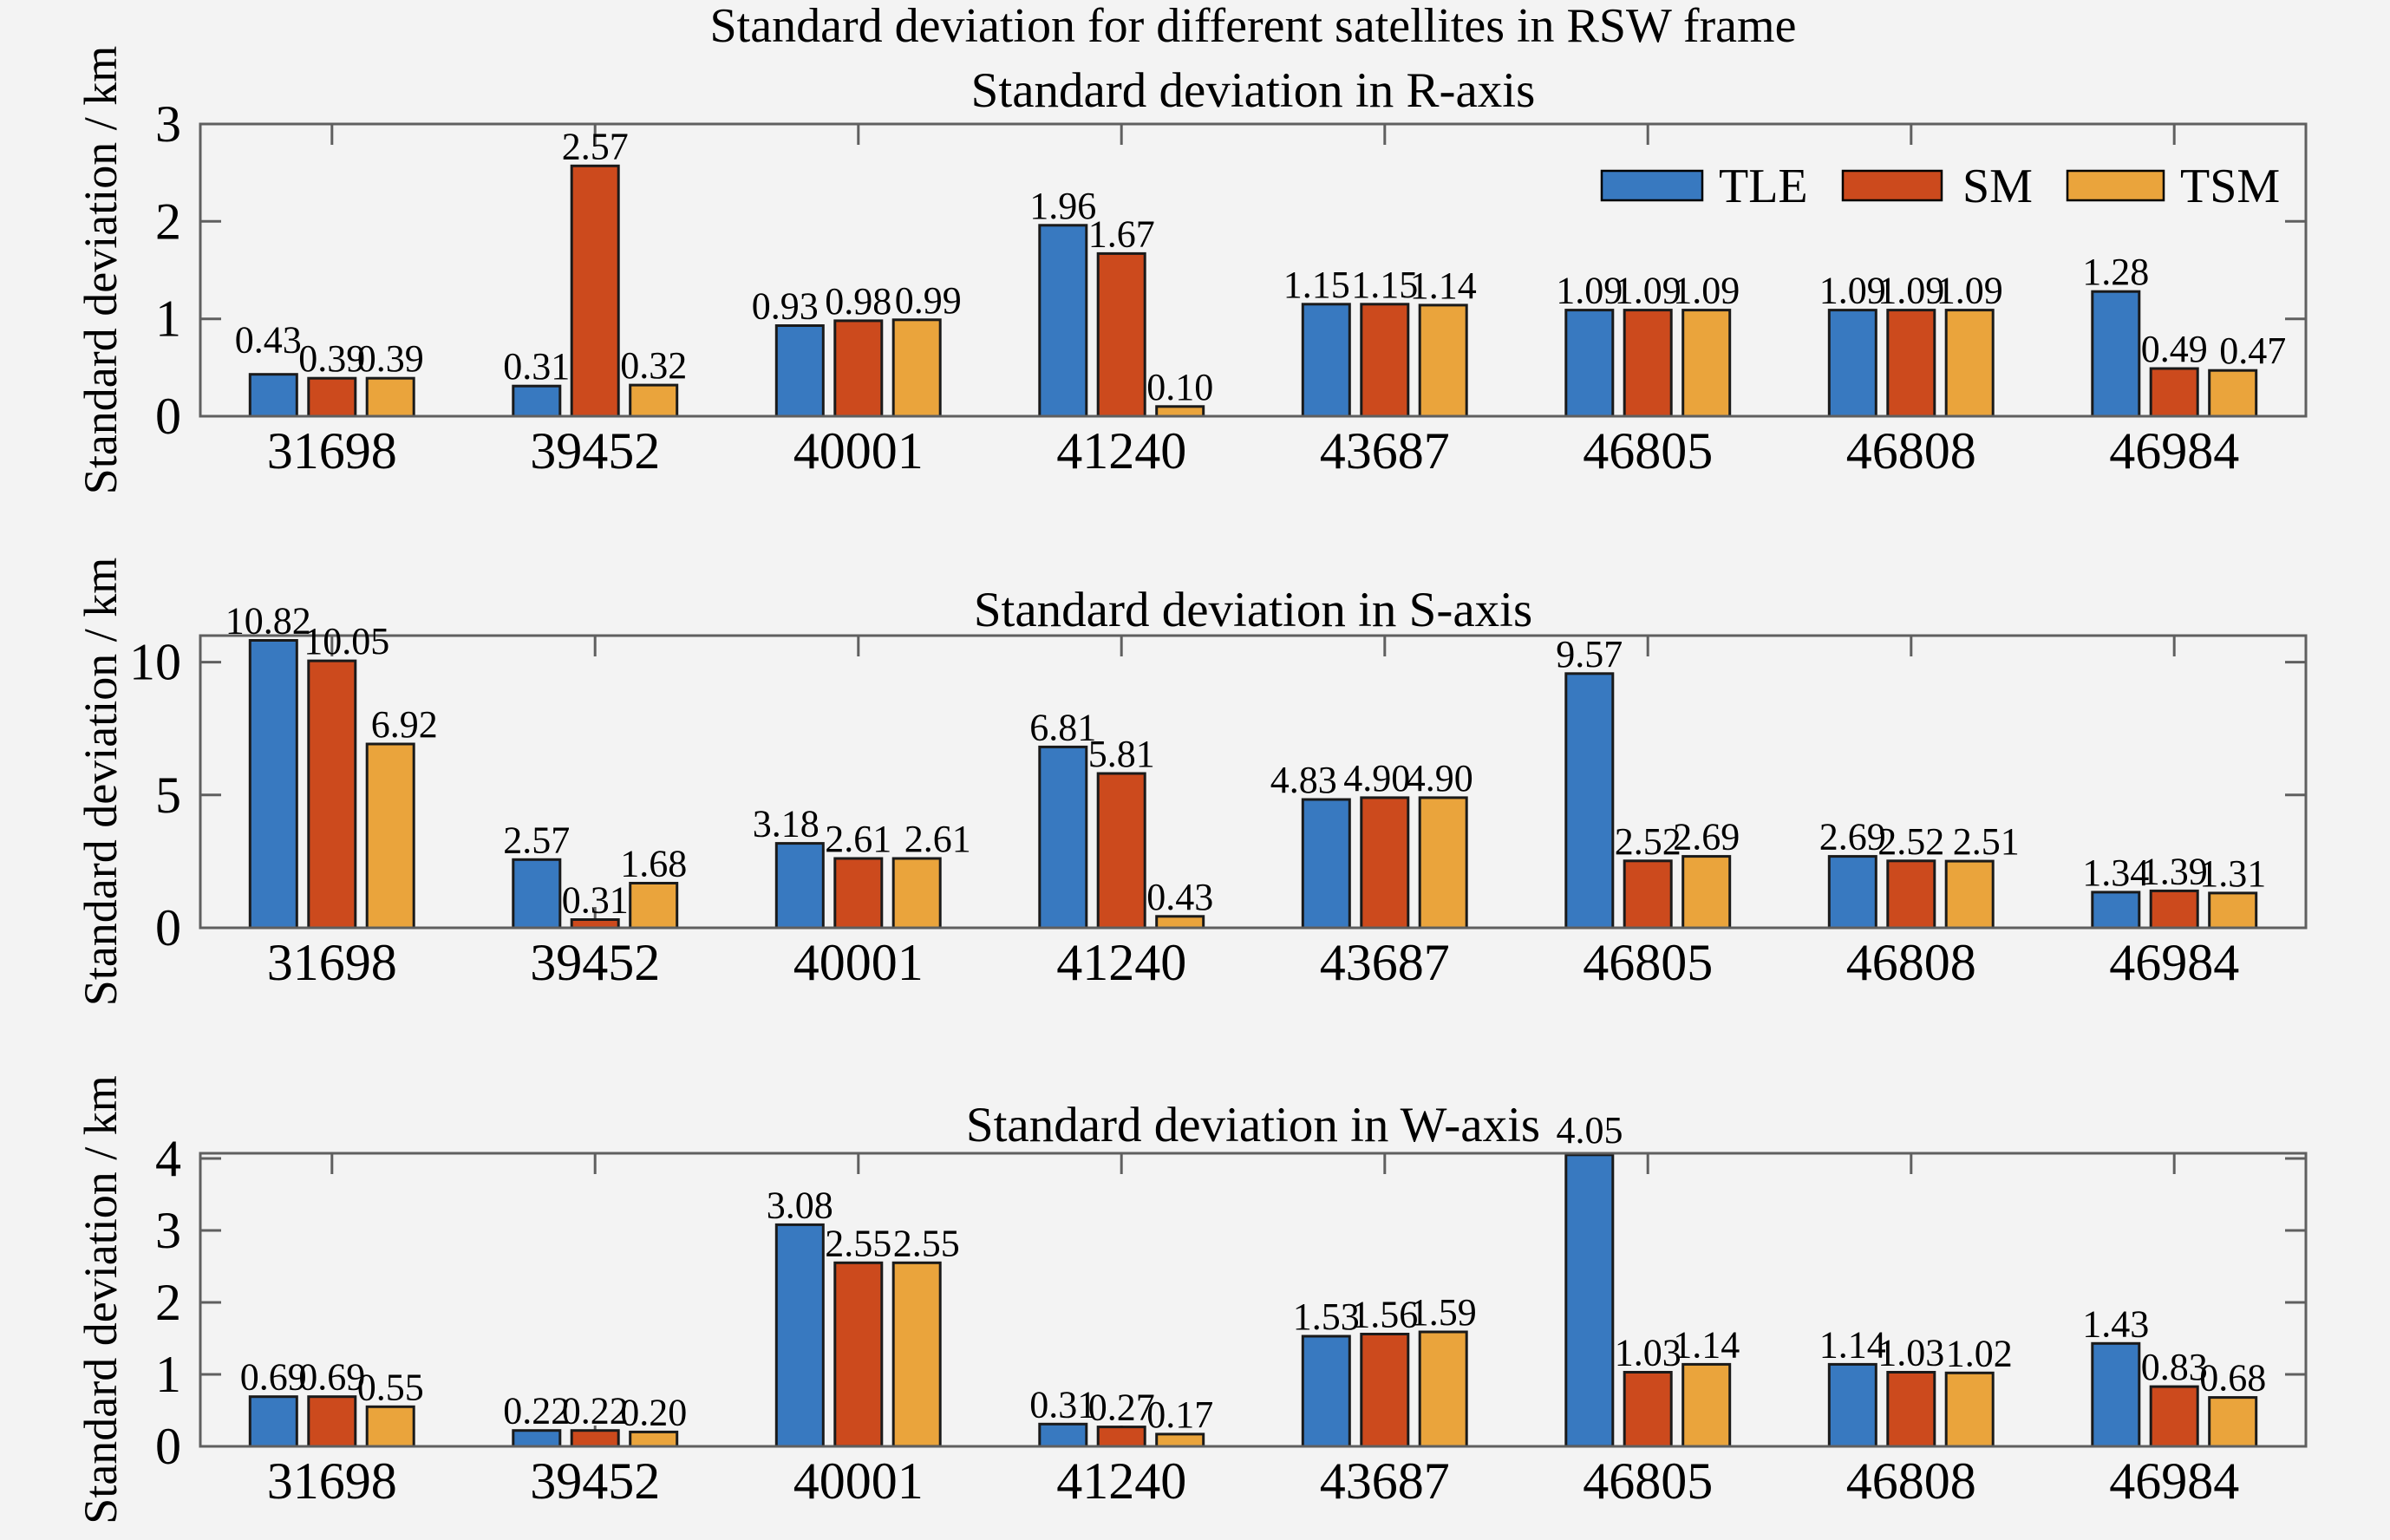 The image size is (2390, 1540). Describe the element at coordinates (1254, 90) in the screenshot. I see `svg-text: Standard deviation in R-axis` at that location.